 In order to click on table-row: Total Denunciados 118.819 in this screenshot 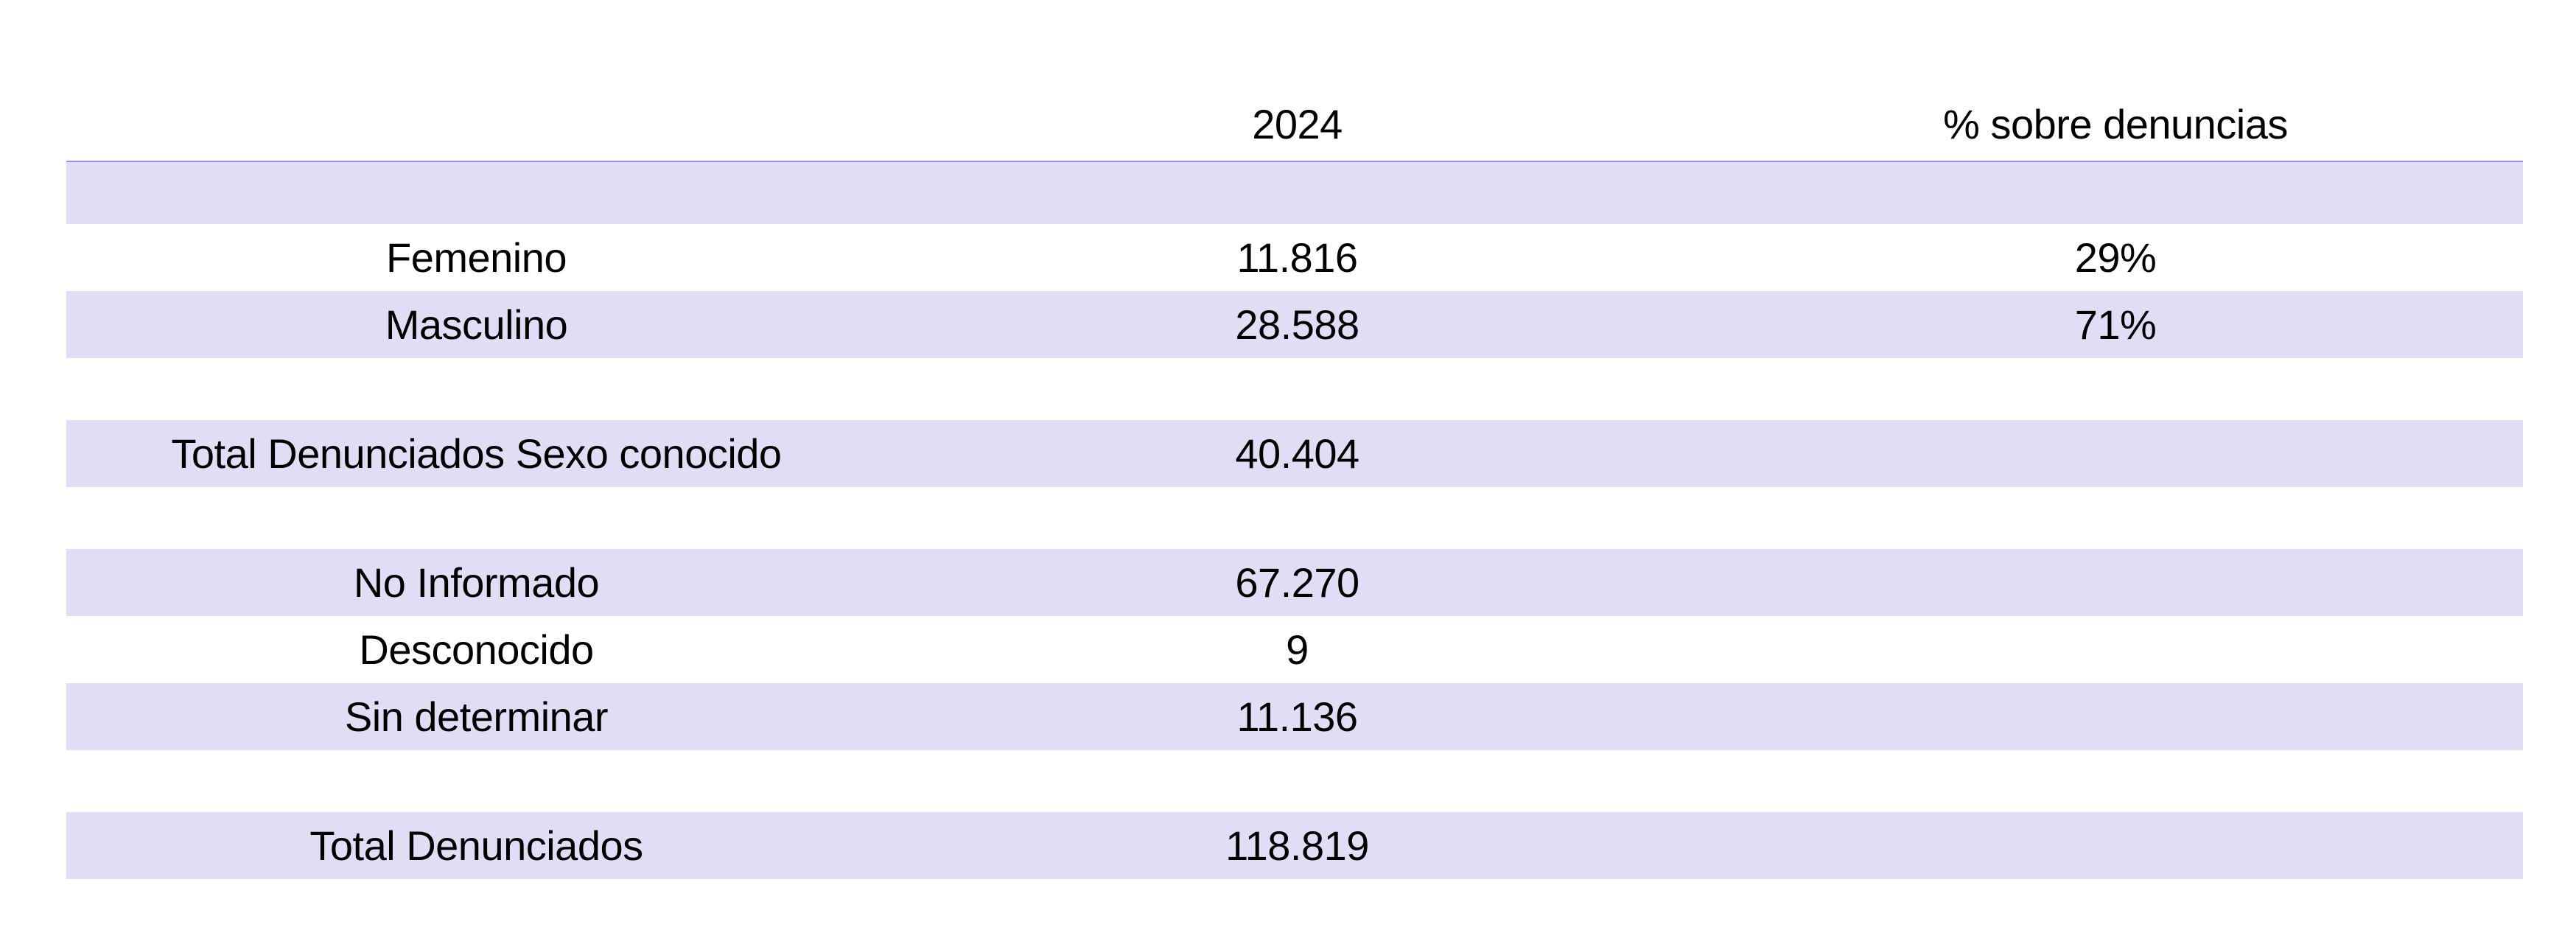, I will do `click(1294, 845)`.